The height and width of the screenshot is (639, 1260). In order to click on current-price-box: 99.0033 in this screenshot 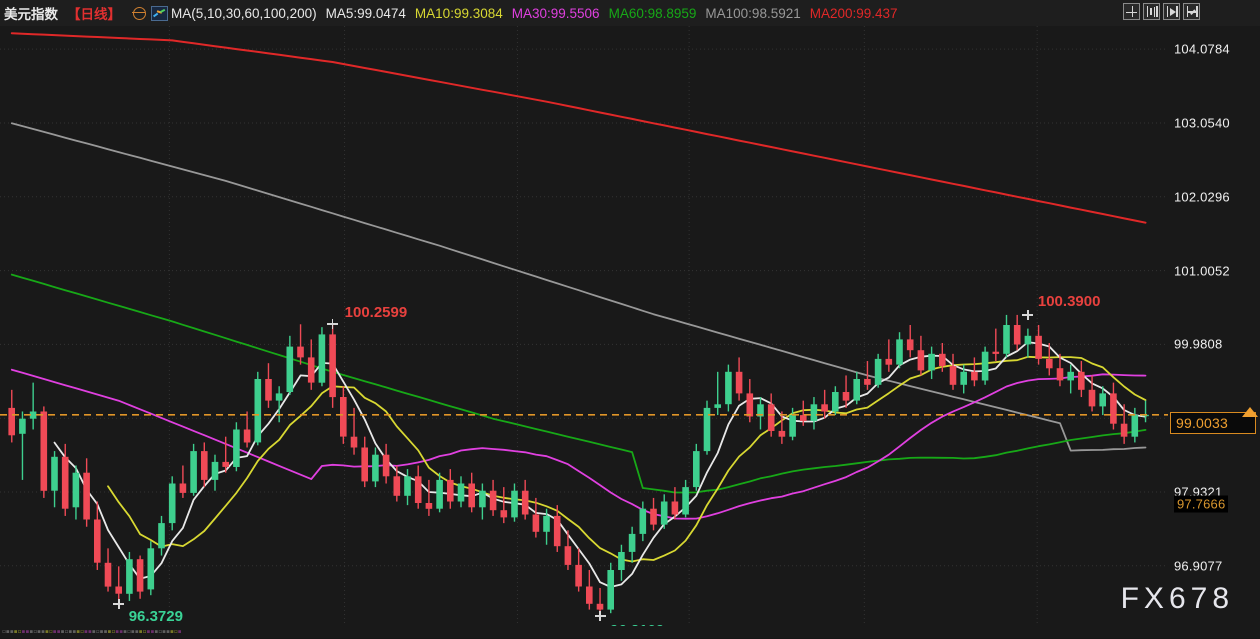, I will do `click(1213, 422)`.